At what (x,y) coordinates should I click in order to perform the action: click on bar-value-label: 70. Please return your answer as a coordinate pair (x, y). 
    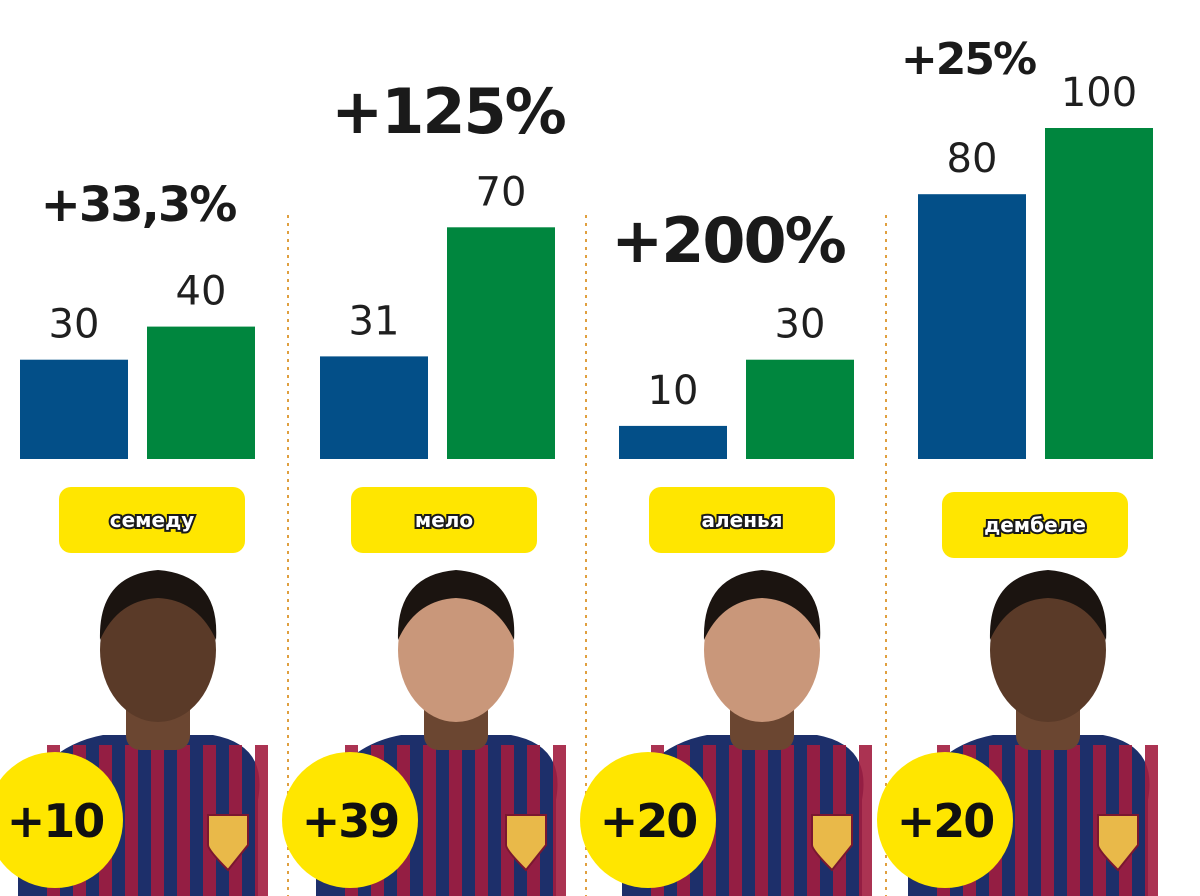
    Looking at the image, I should click on (501, 192).